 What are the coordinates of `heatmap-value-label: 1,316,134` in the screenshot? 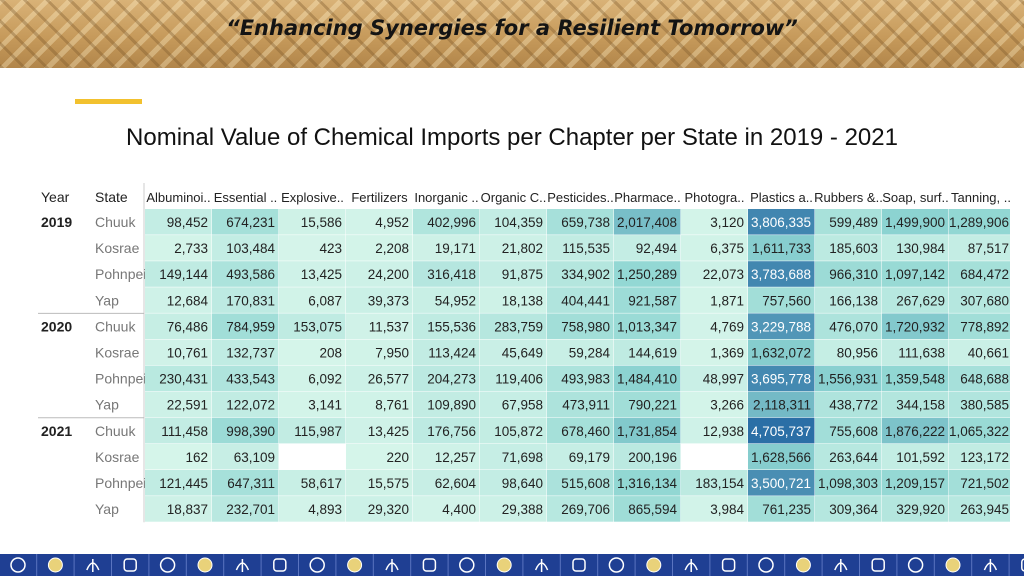 It's located at (647, 483).